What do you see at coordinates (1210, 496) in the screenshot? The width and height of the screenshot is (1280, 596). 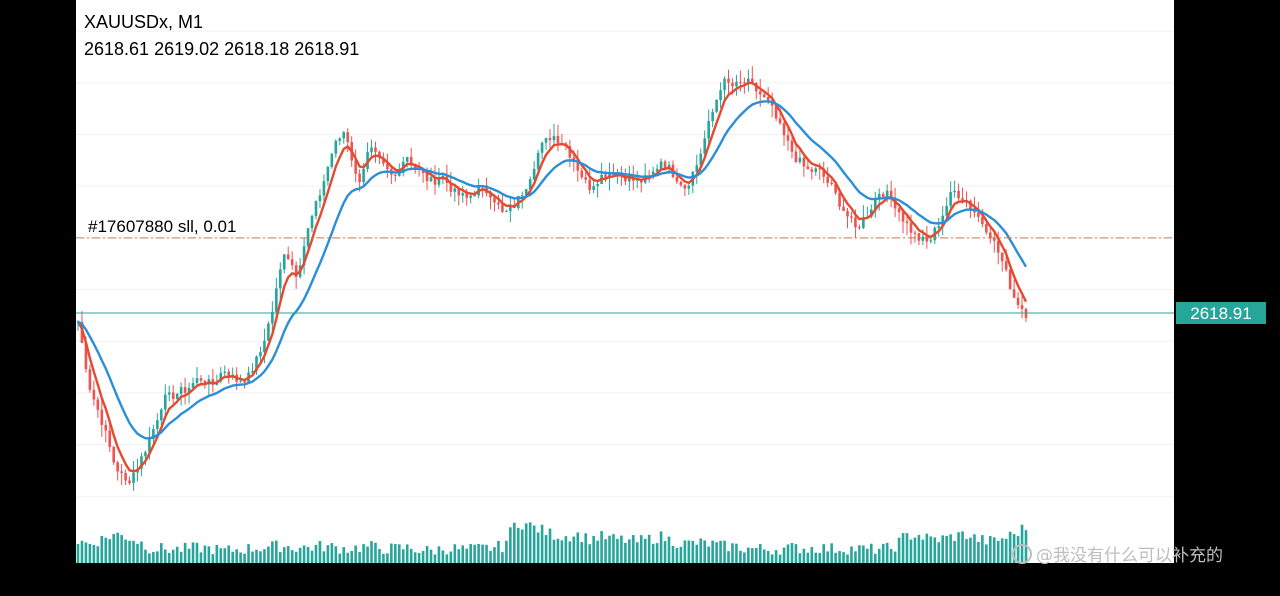 I see `y-tick-label: 2612.35` at bounding box center [1210, 496].